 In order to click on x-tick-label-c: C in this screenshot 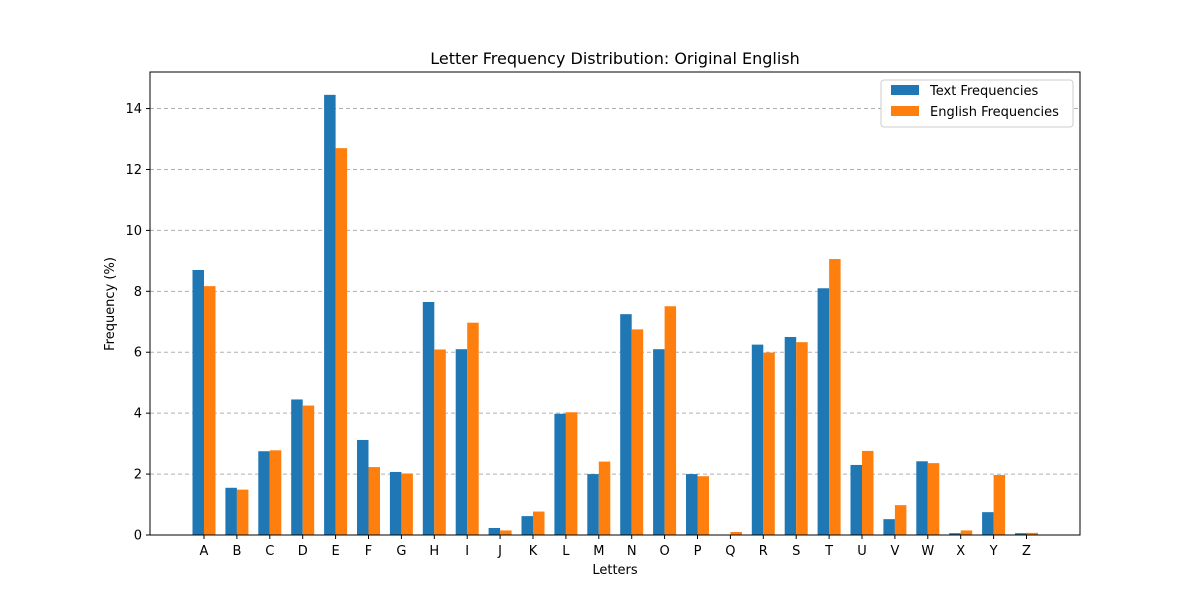, I will do `click(269, 551)`.